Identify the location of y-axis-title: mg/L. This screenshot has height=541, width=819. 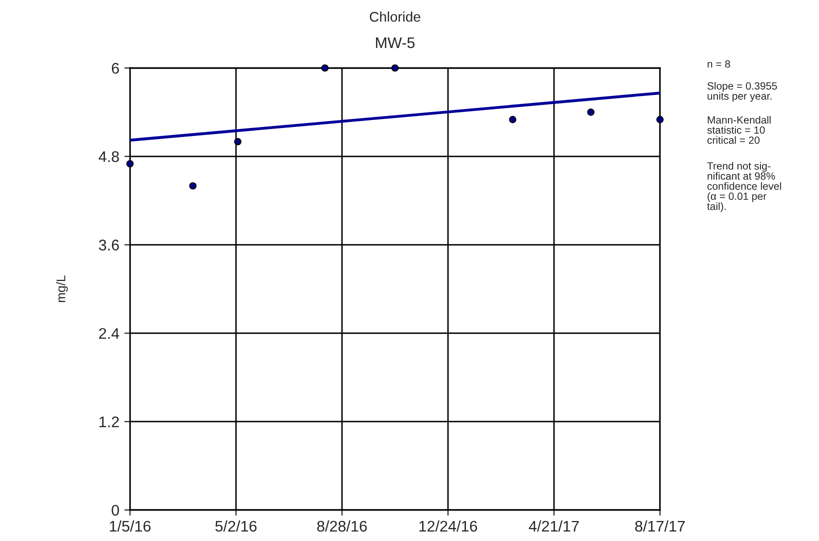
(62, 289).